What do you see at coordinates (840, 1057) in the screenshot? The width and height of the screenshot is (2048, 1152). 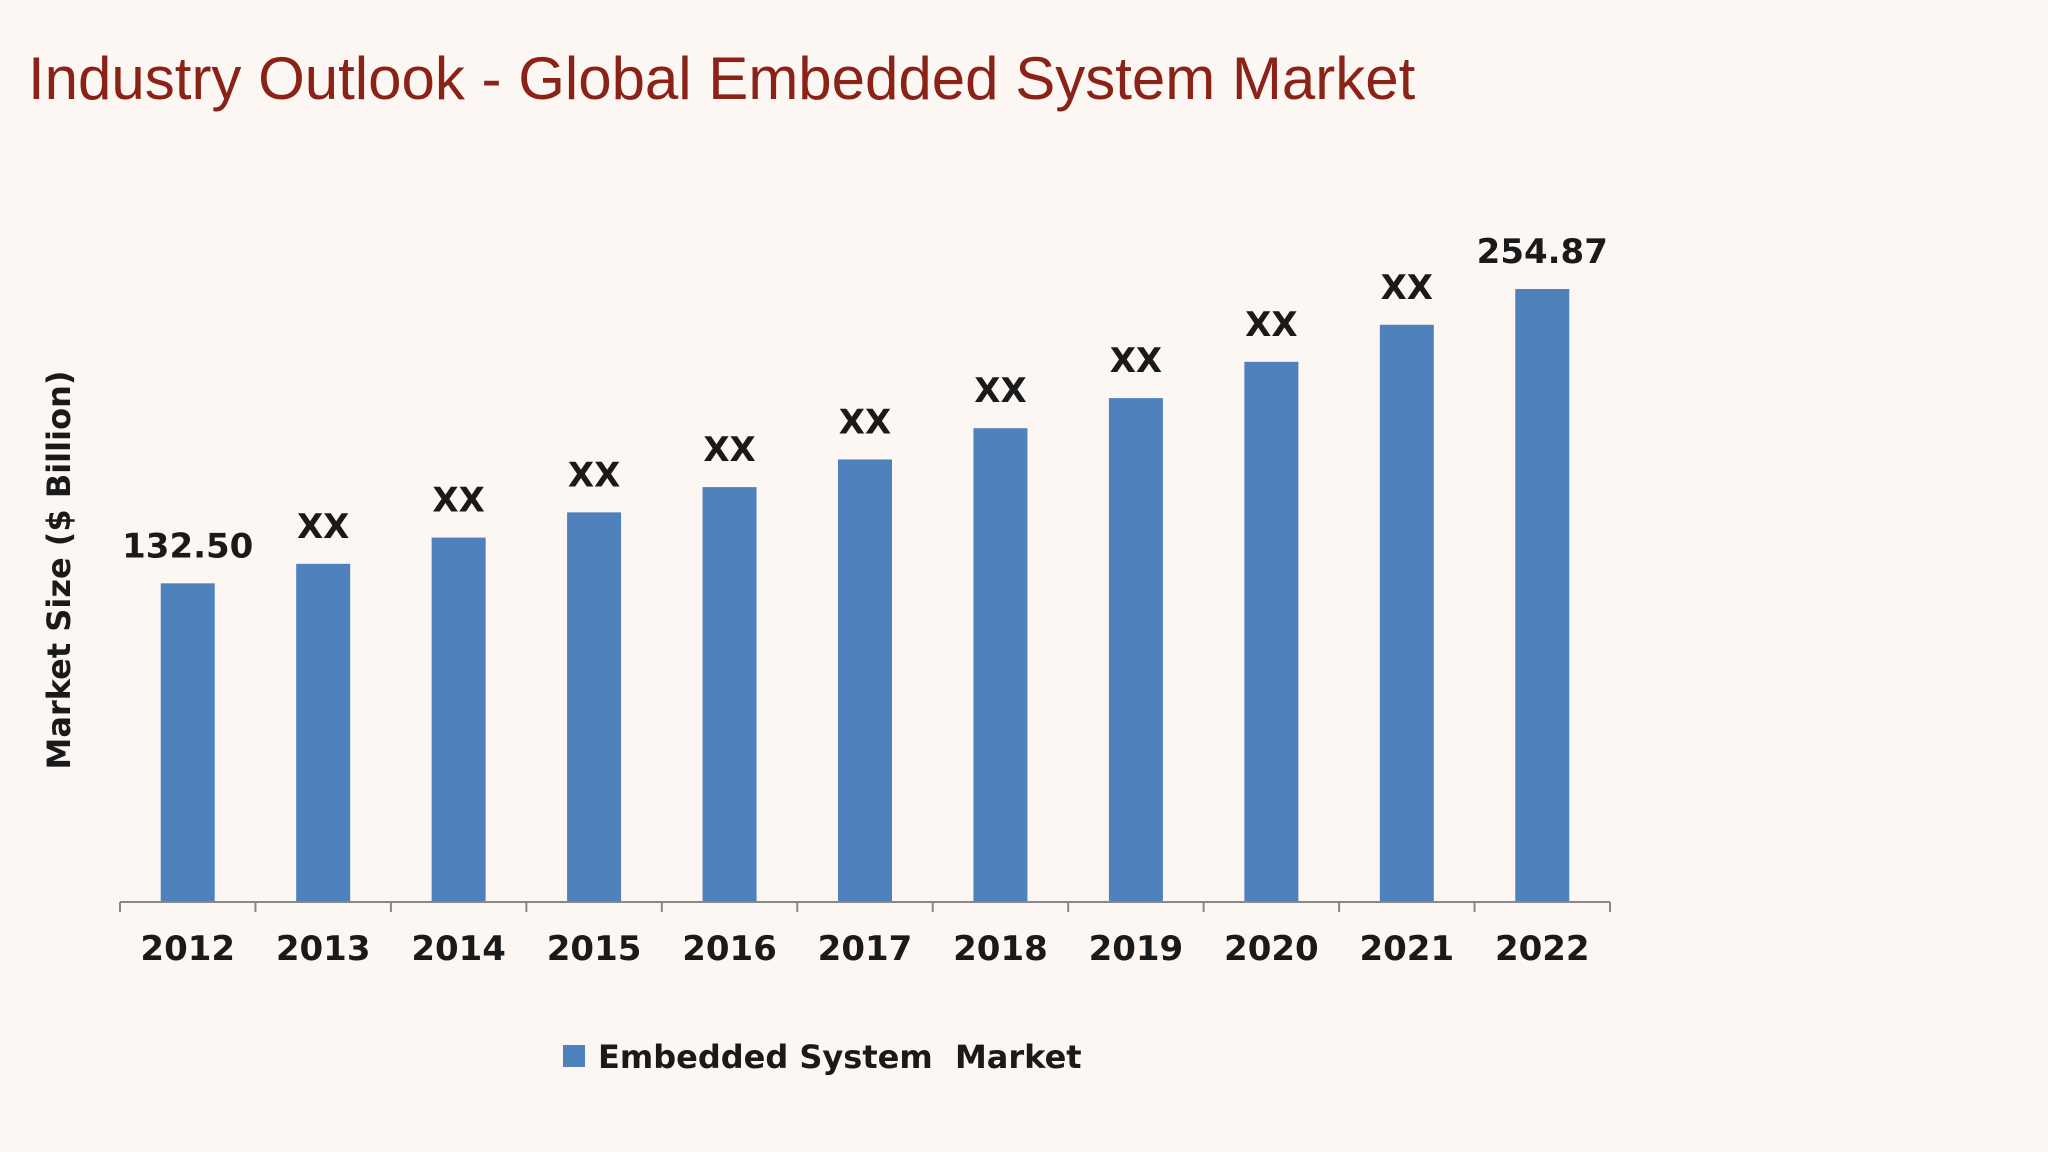 I see `legend-label: Embedded System Market` at bounding box center [840, 1057].